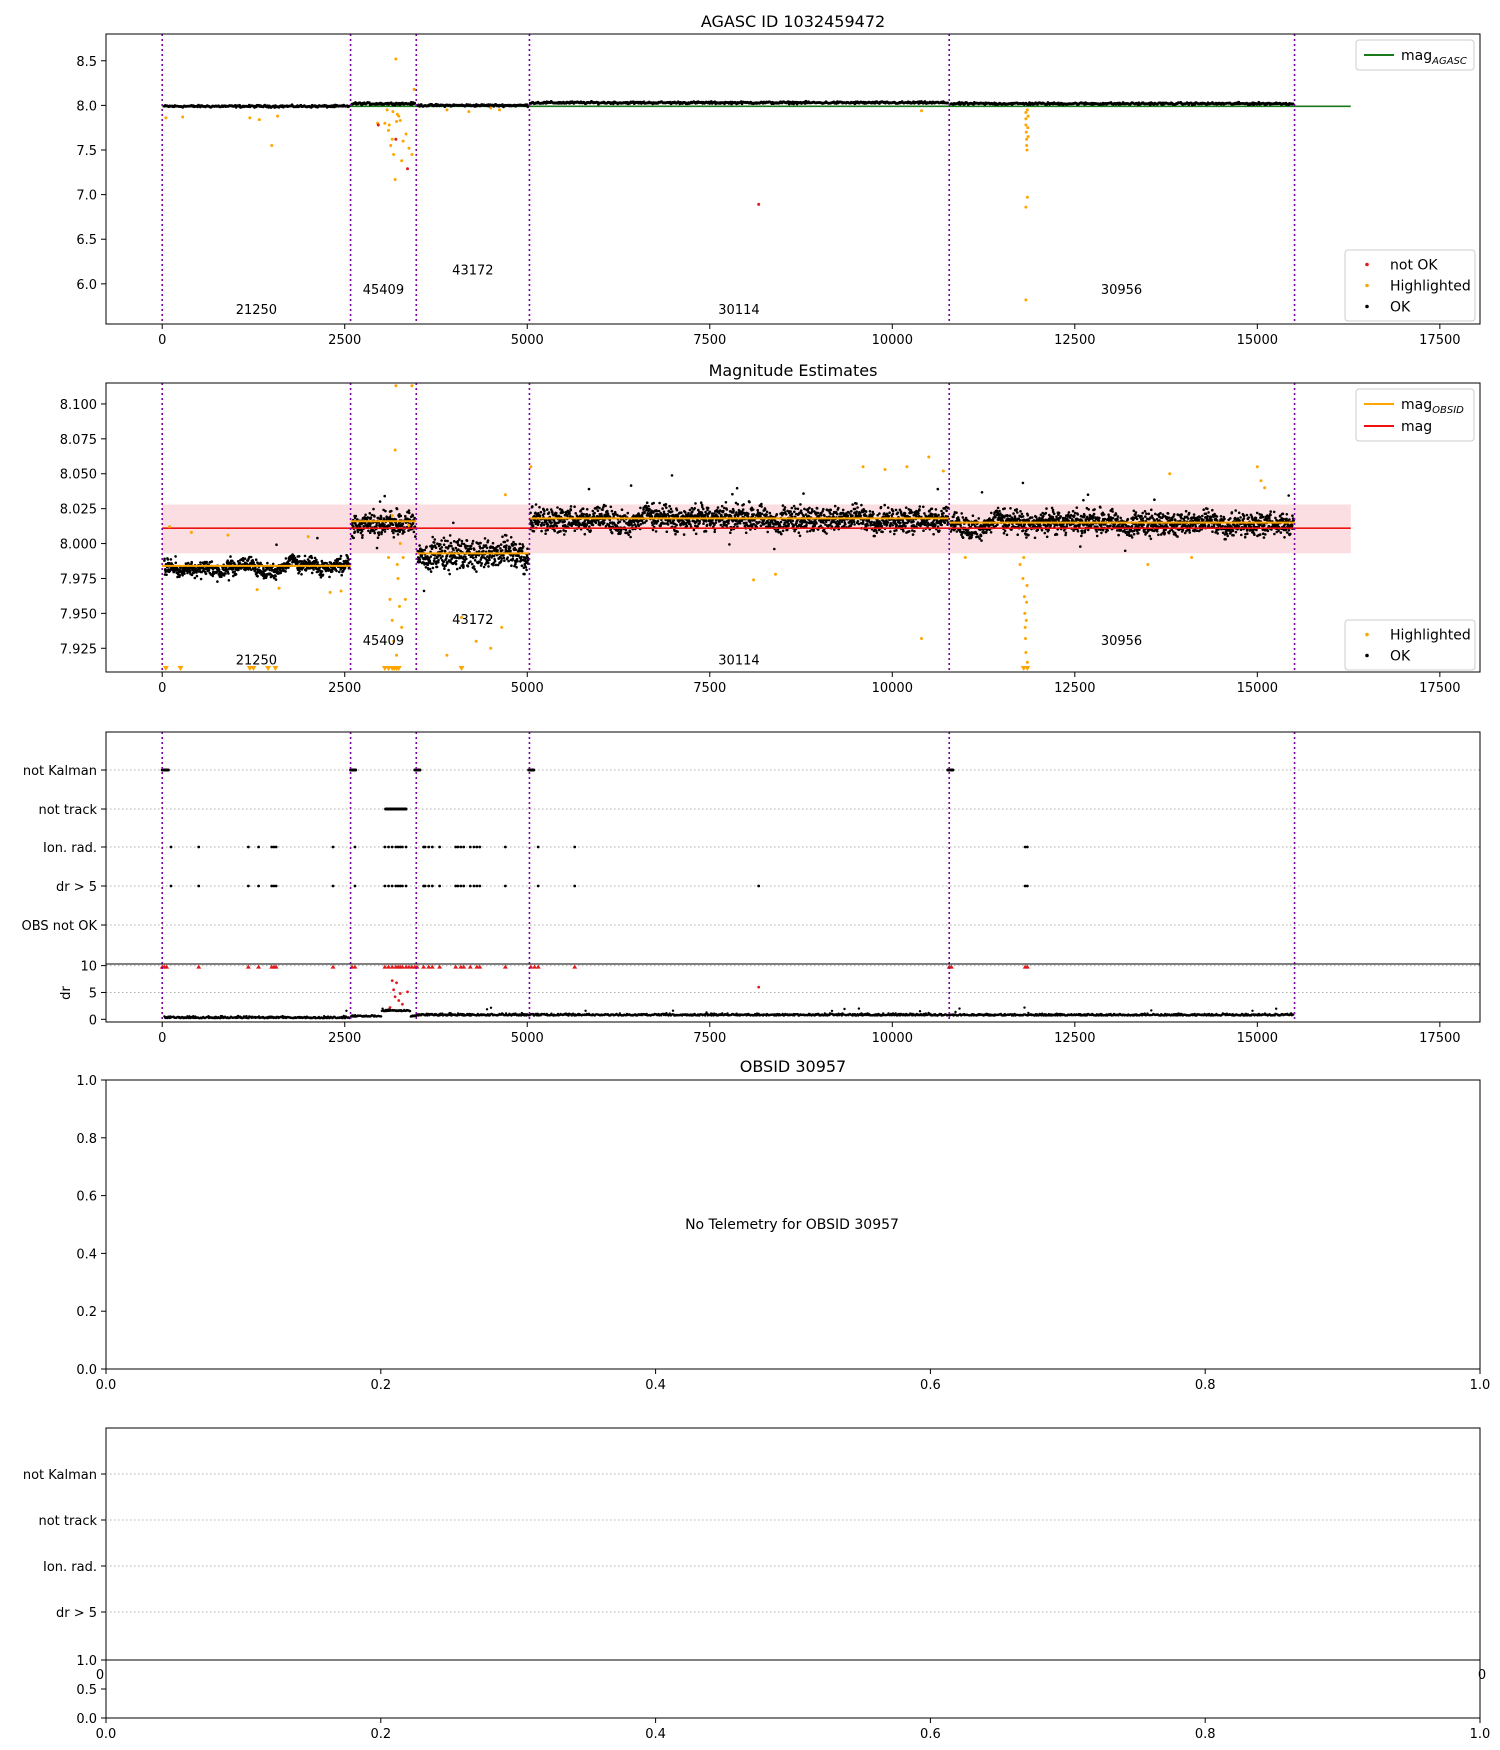 The width and height of the screenshot is (1500, 1750). Describe the element at coordinates (709, 340) in the screenshot. I see `x-tick-label: 7500` at that location.